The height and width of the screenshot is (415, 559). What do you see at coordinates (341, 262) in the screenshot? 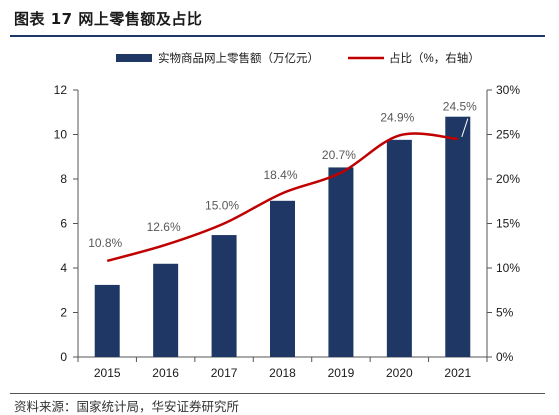
I see `bar-2019` at bounding box center [341, 262].